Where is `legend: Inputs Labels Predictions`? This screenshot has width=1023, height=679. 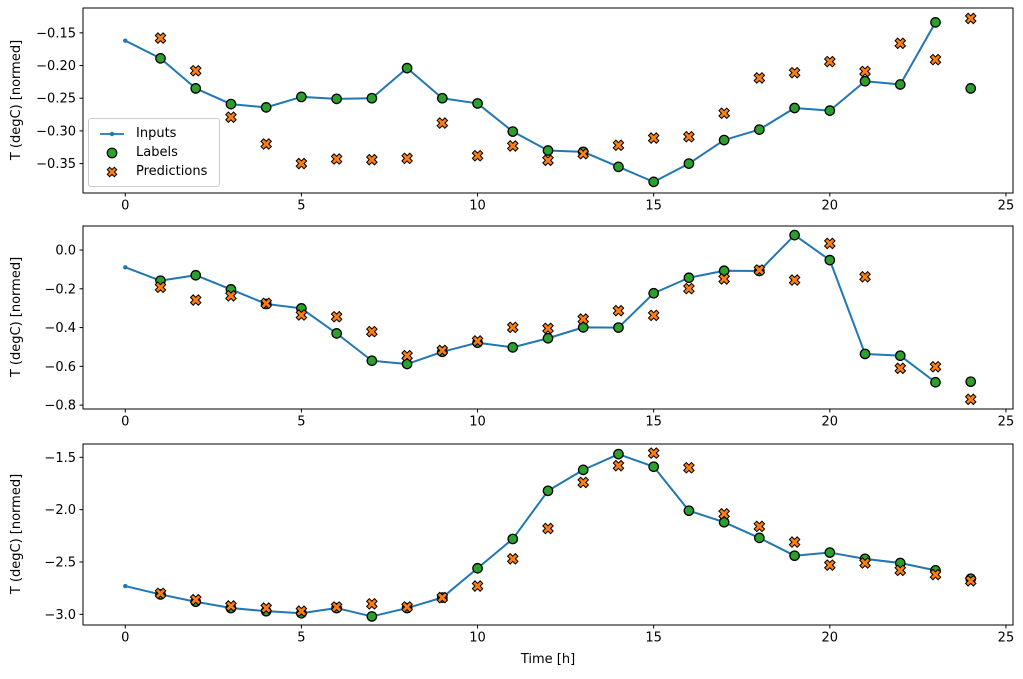
legend: Inputs Labels Predictions is located at coordinates (154, 152).